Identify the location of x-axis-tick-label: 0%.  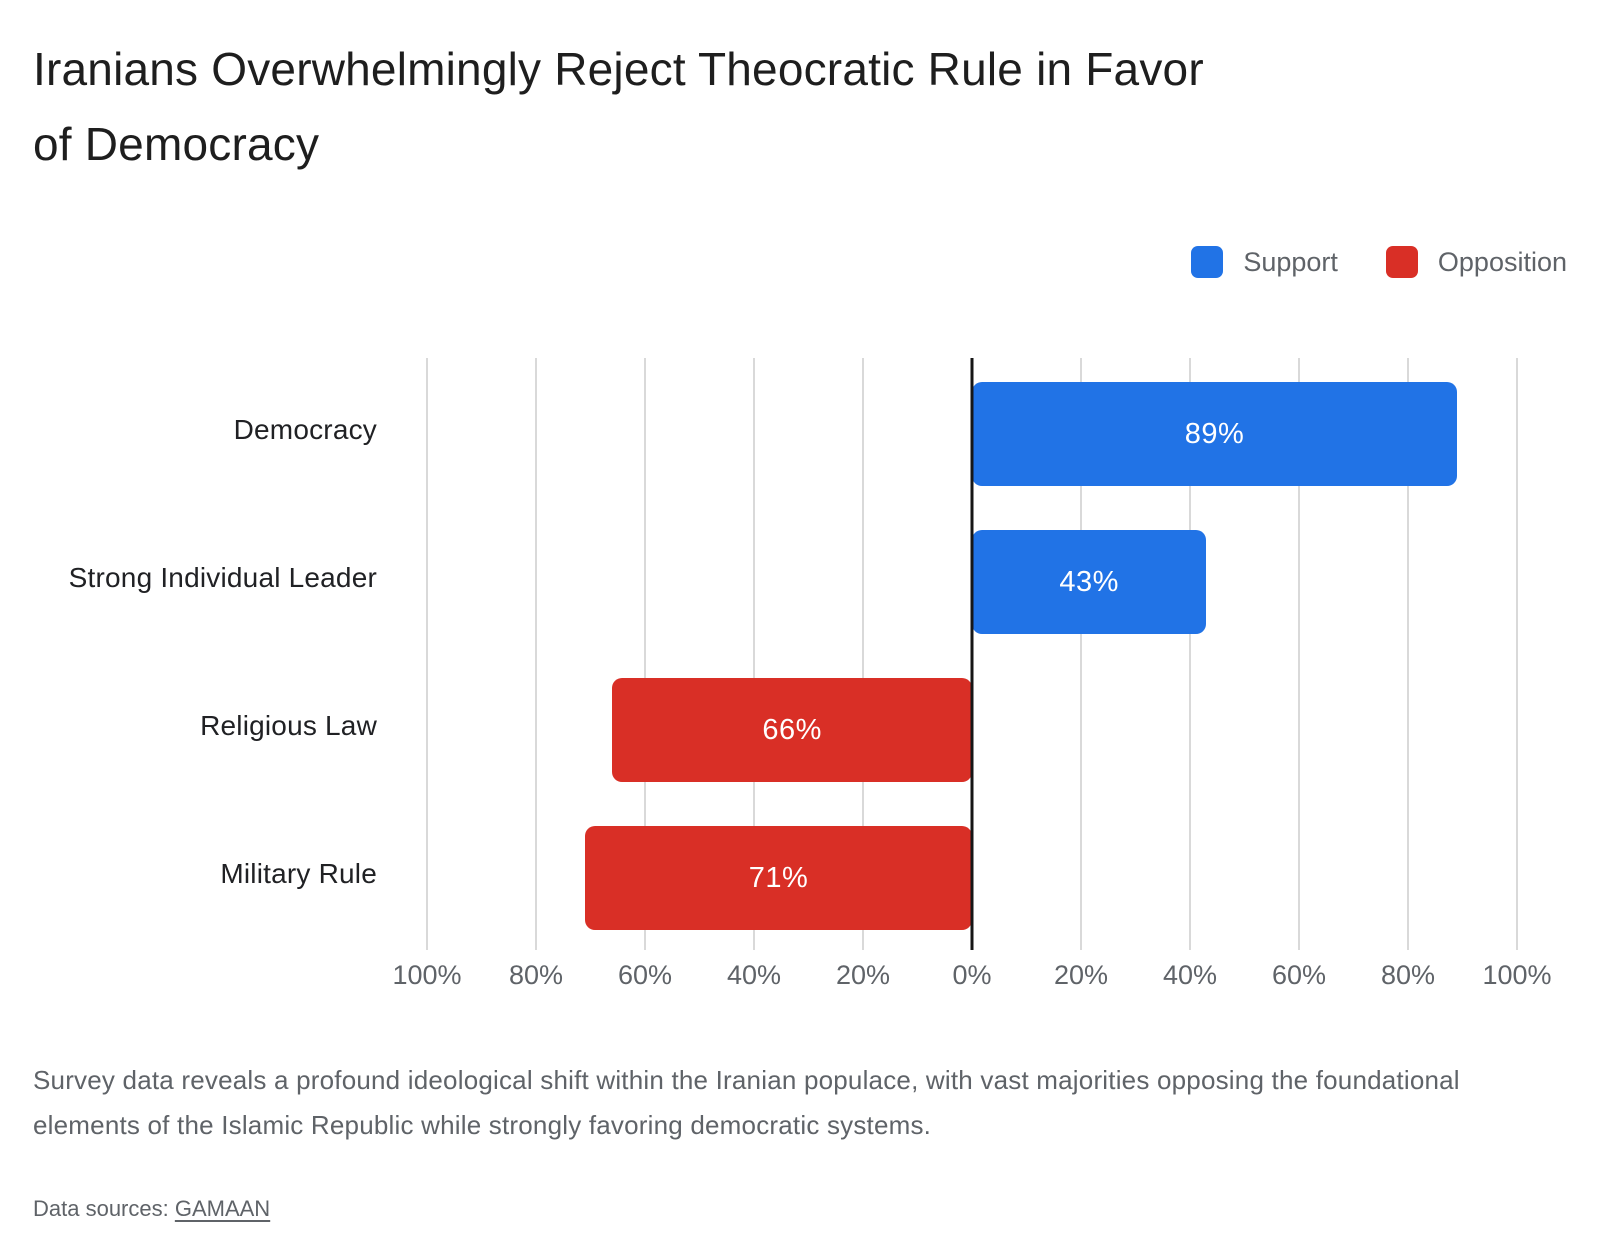
(972, 975).